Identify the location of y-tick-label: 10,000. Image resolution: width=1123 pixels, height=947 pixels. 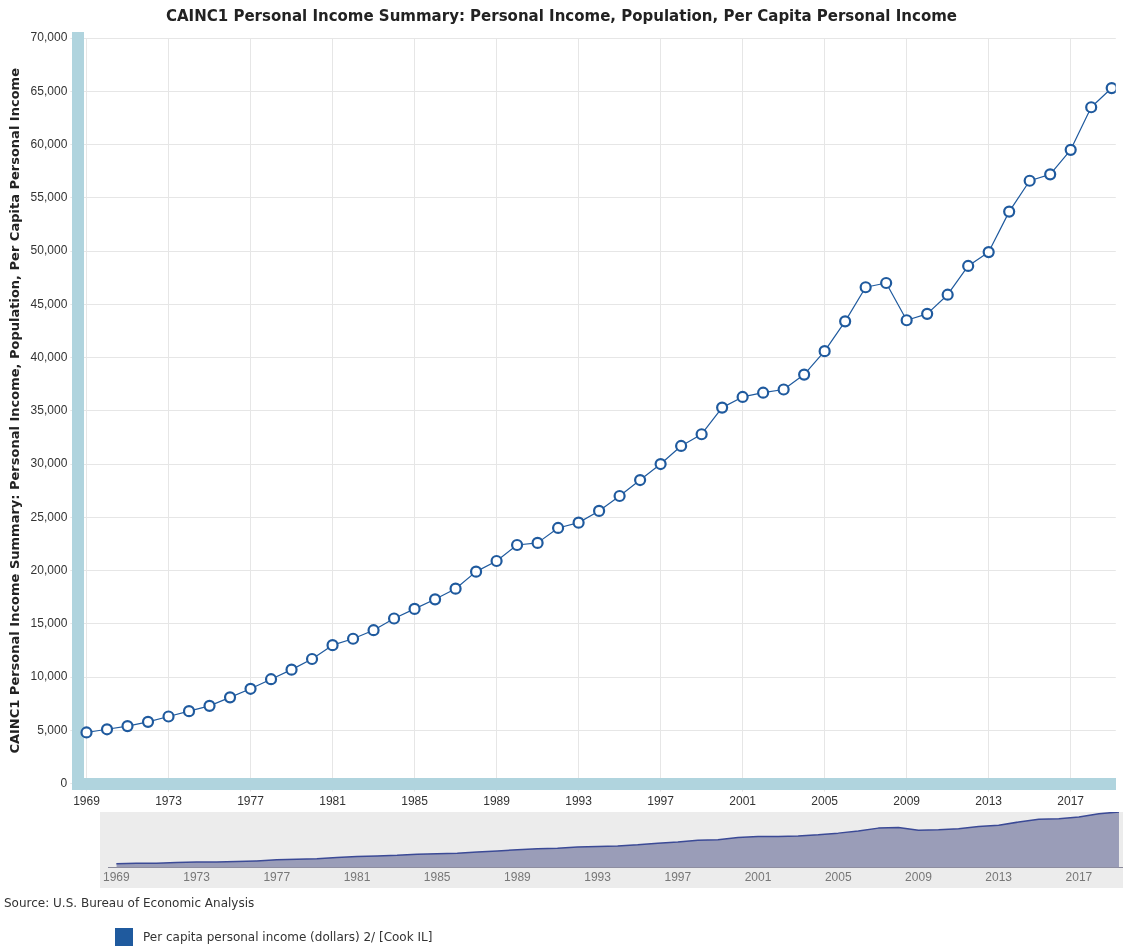
(49, 676).